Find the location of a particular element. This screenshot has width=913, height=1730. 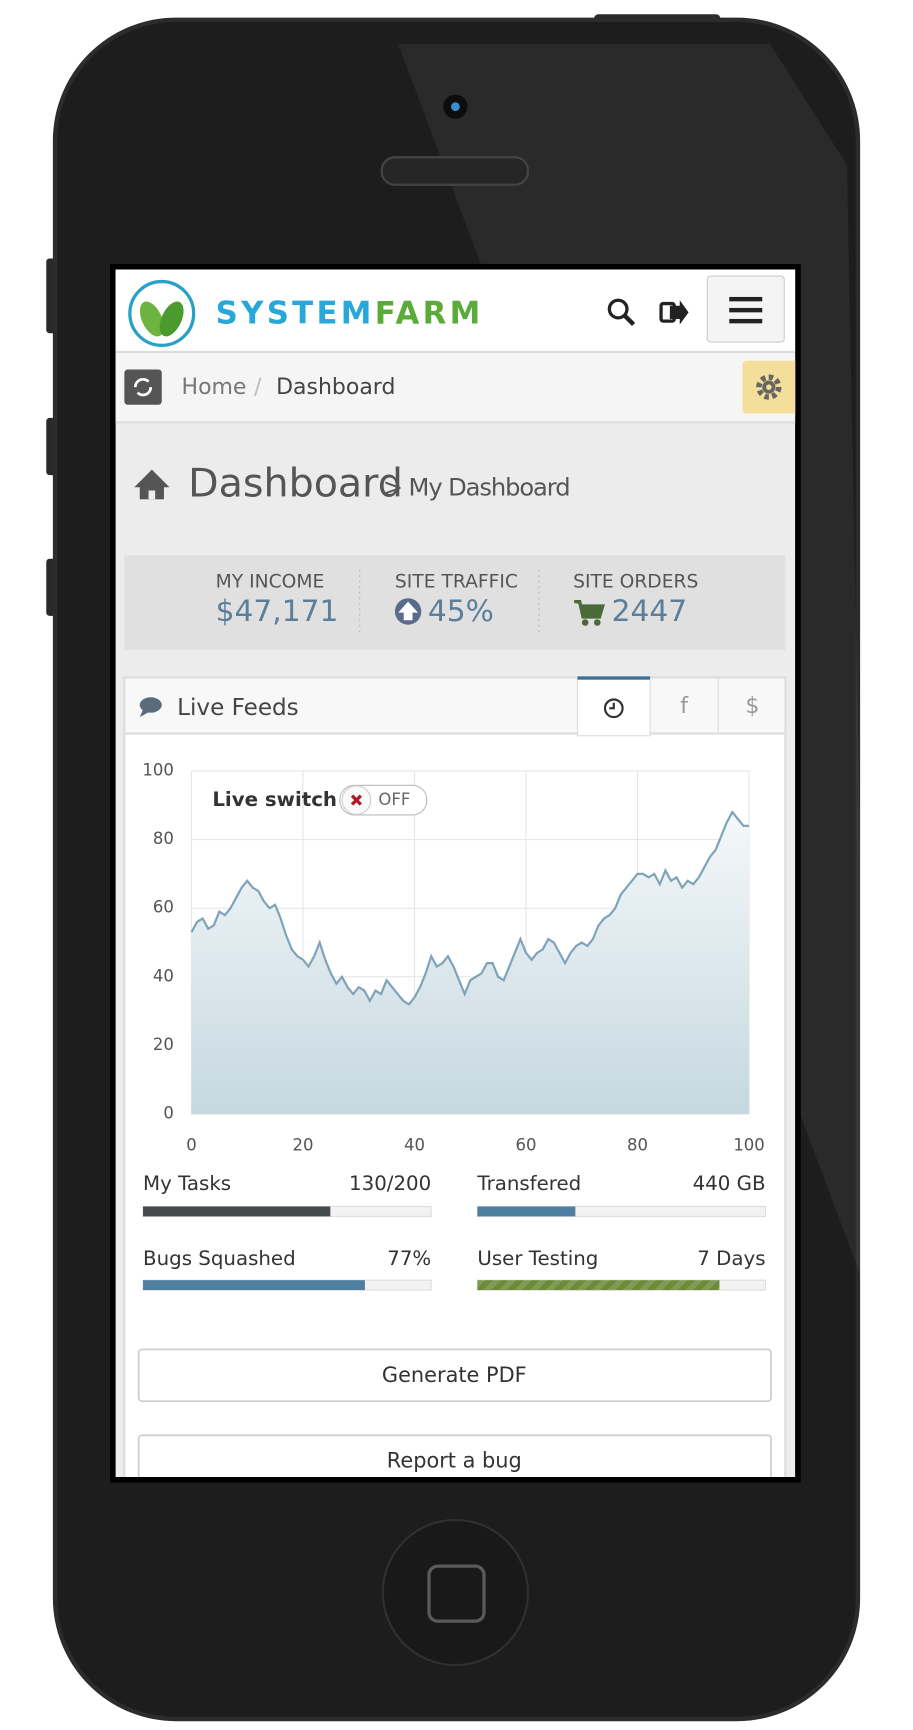

progress-label: Transfered is located at coordinates (528, 1183).